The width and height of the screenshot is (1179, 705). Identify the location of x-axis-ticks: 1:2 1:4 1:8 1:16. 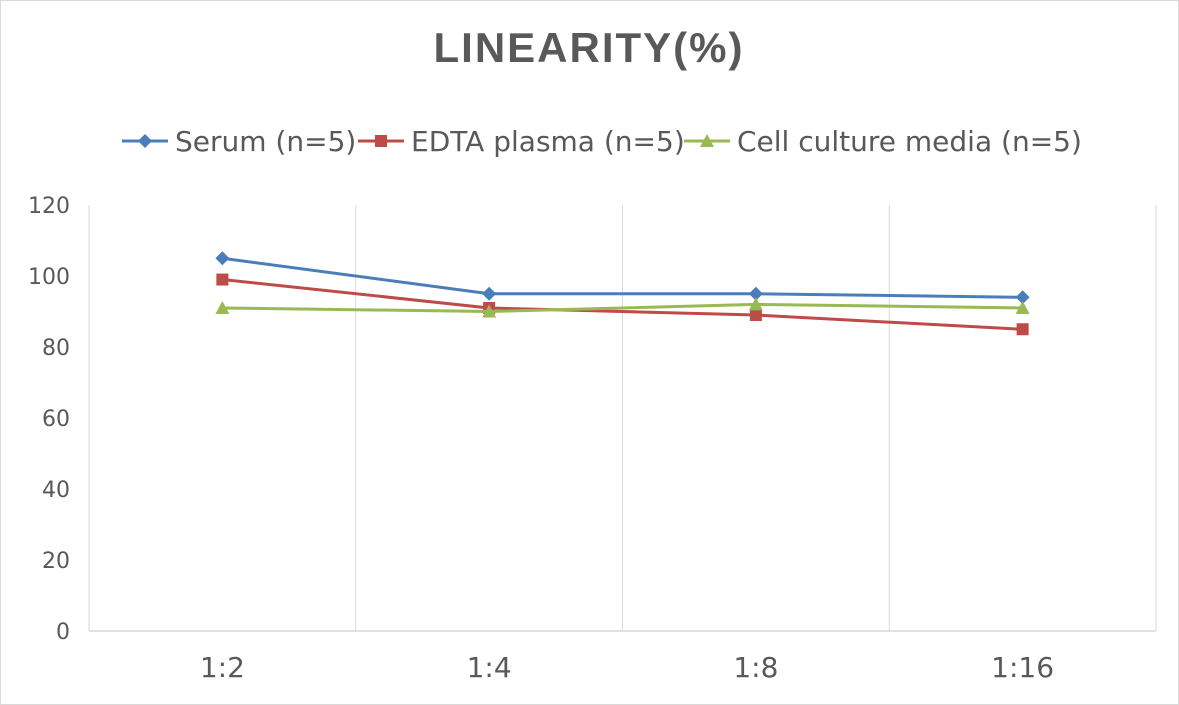
(627, 667).